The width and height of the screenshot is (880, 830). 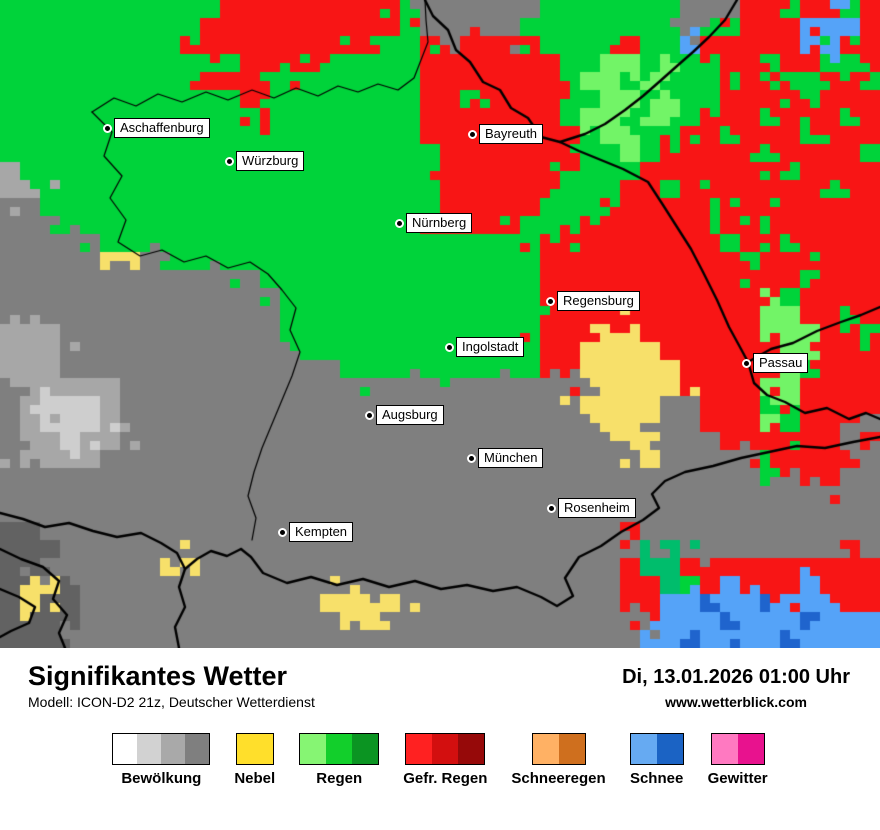 I want to click on legend-item: Nebel, so click(x=254, y=760).